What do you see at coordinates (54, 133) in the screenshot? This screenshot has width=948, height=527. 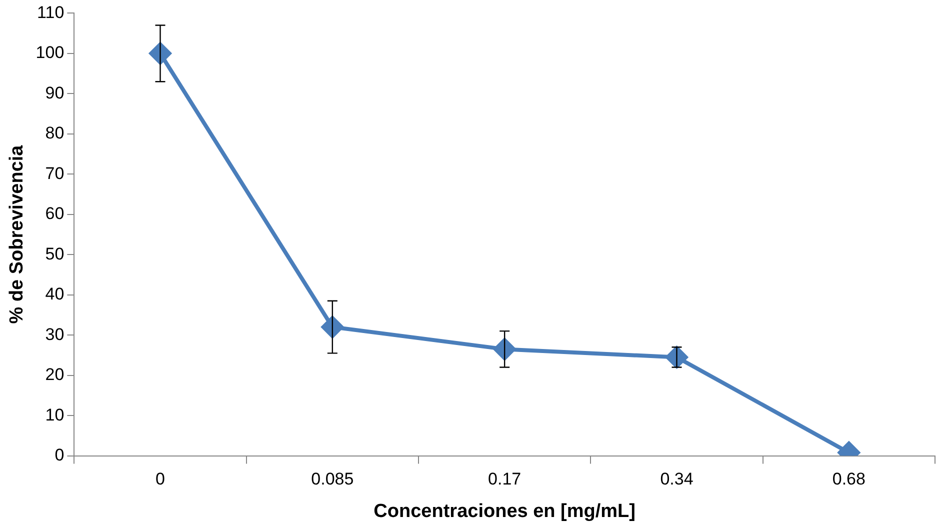 I see `y-tick-label: 80` at bounding box center [54, 133].